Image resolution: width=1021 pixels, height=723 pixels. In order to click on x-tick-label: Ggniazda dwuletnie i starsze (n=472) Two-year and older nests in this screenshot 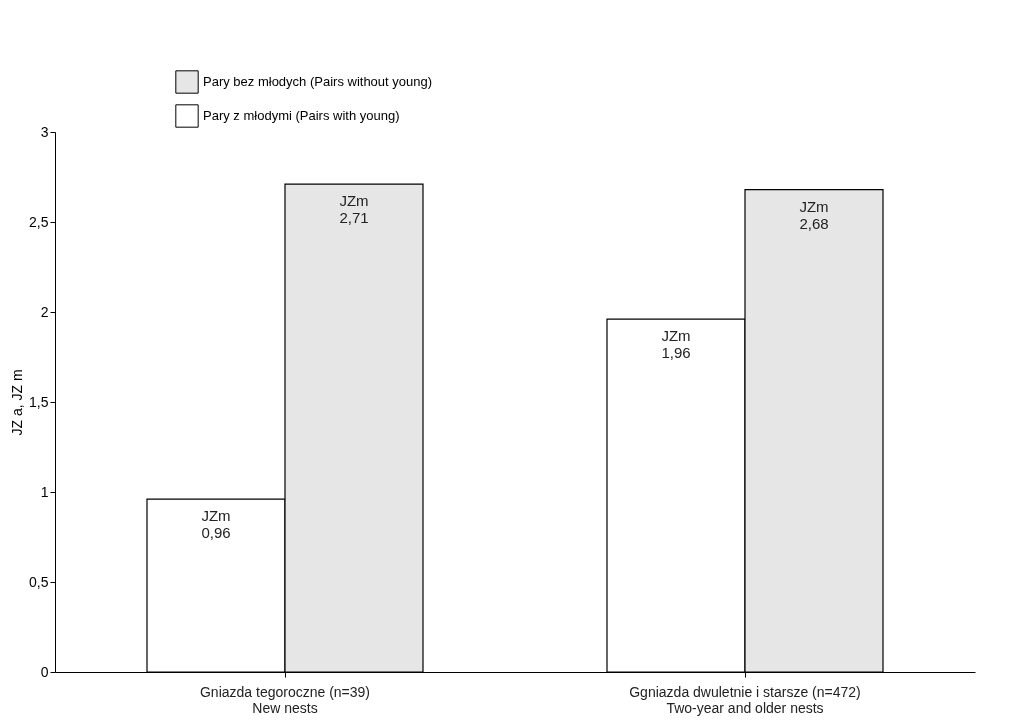, I will do `click(745, 699)`.